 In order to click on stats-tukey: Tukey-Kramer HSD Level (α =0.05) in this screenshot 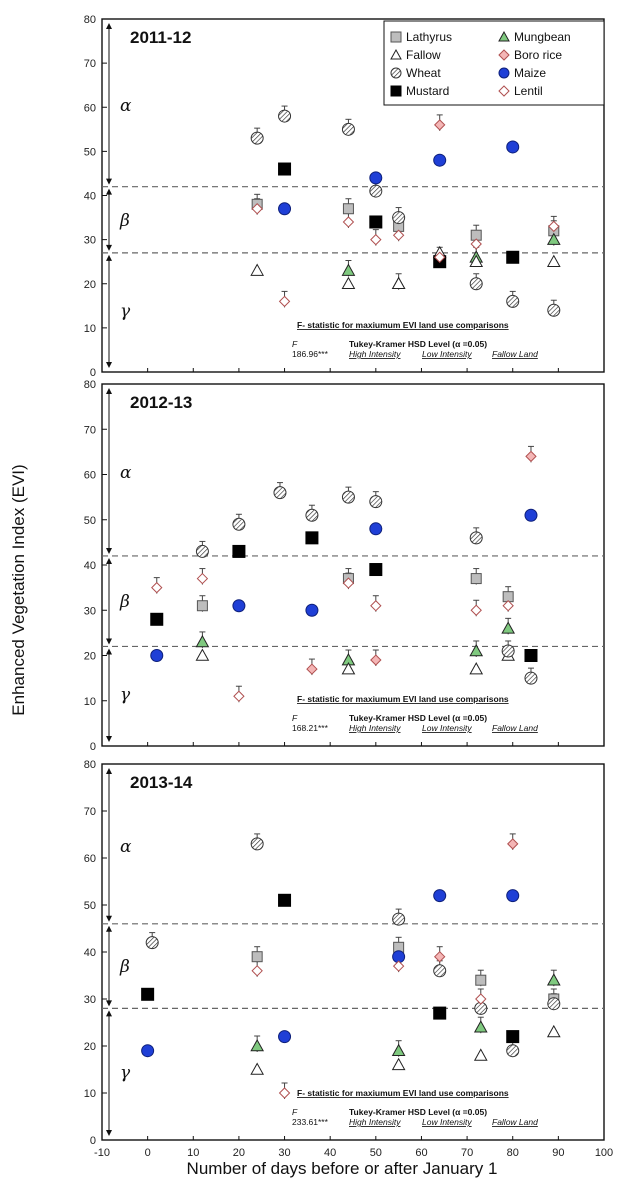, I will do `click(418, 718)`.